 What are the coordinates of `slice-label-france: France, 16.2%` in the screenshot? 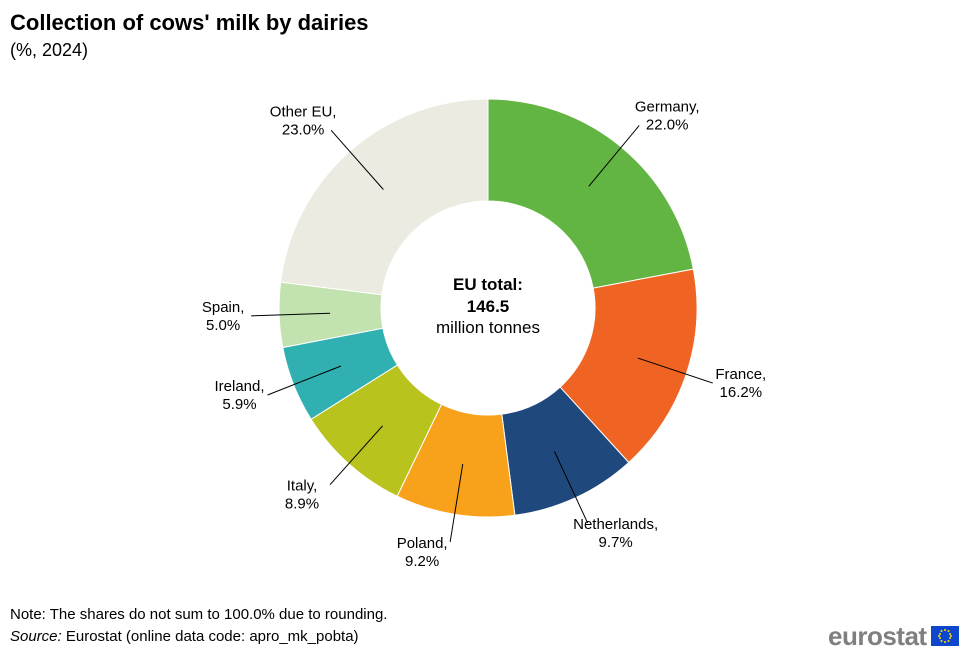 It's located at (740, 383).